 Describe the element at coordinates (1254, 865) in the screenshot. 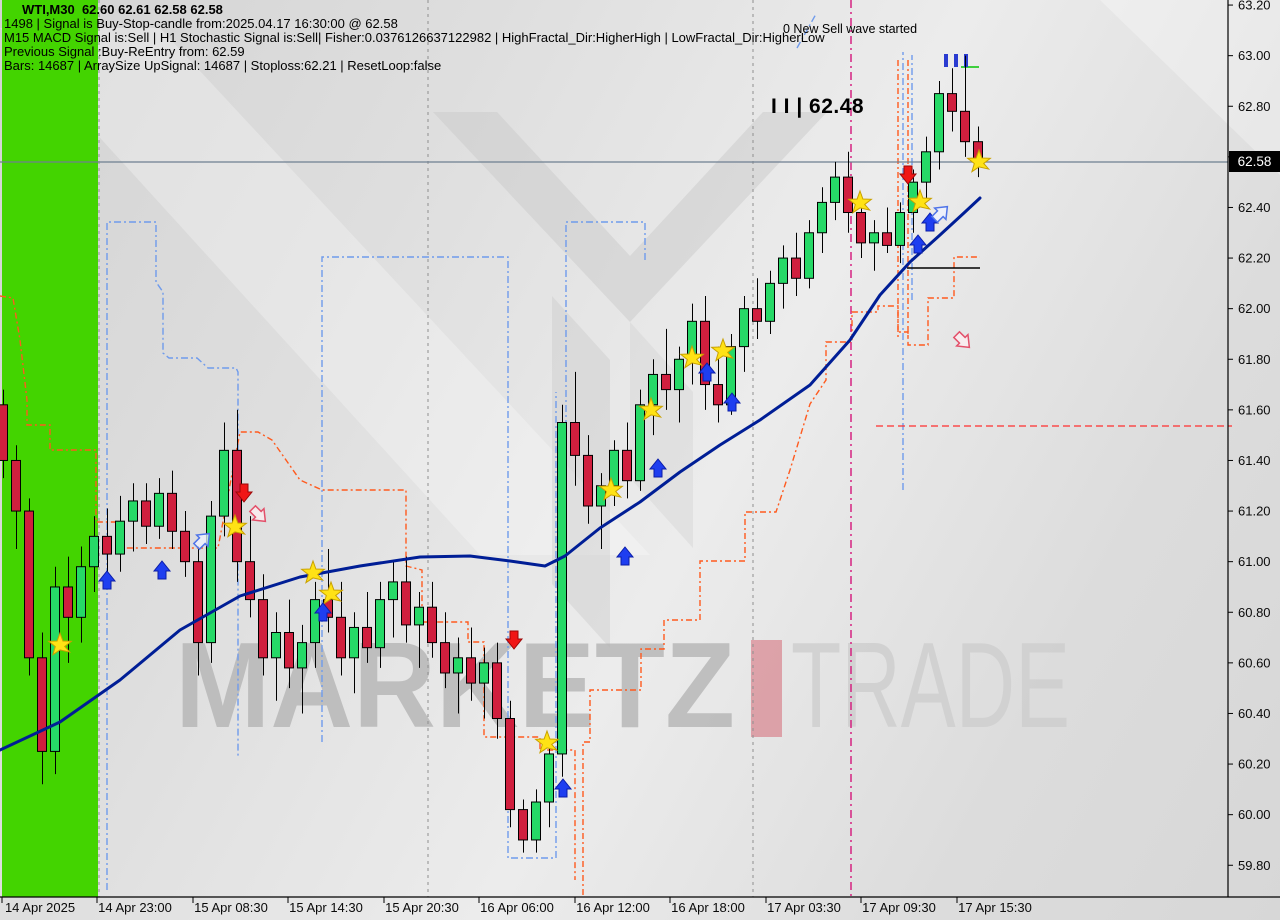

I see `price-label: 59.80` at that location.